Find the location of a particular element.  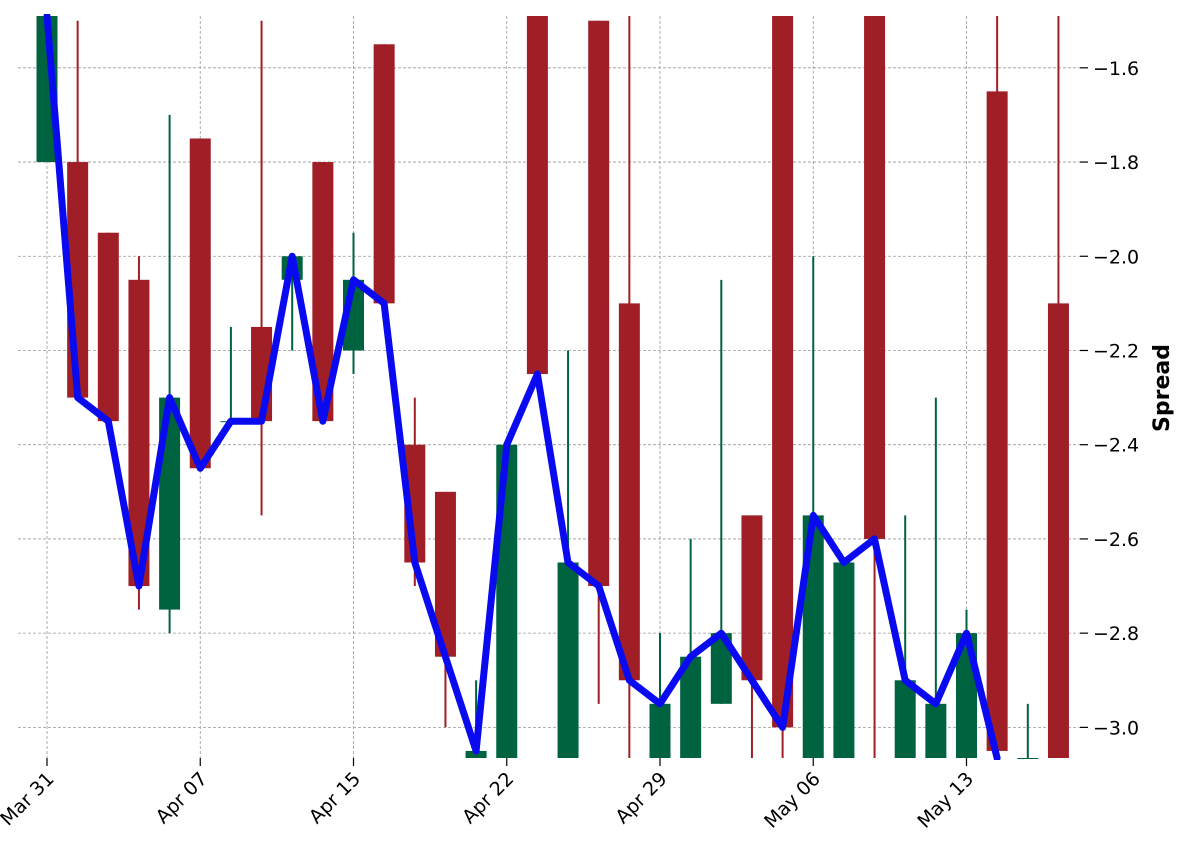

x-tick-label: May 13 is located at coordinates (945, 800).